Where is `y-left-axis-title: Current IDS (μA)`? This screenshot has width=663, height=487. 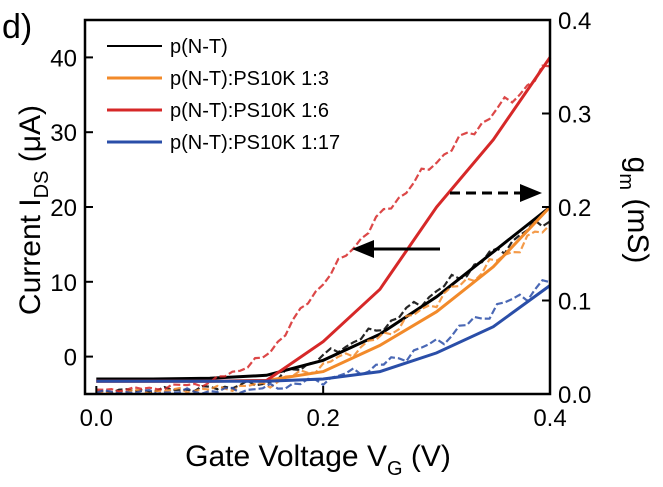 y-left-axis-title: Current IDS (μA) is located at coordinates (33, 210).